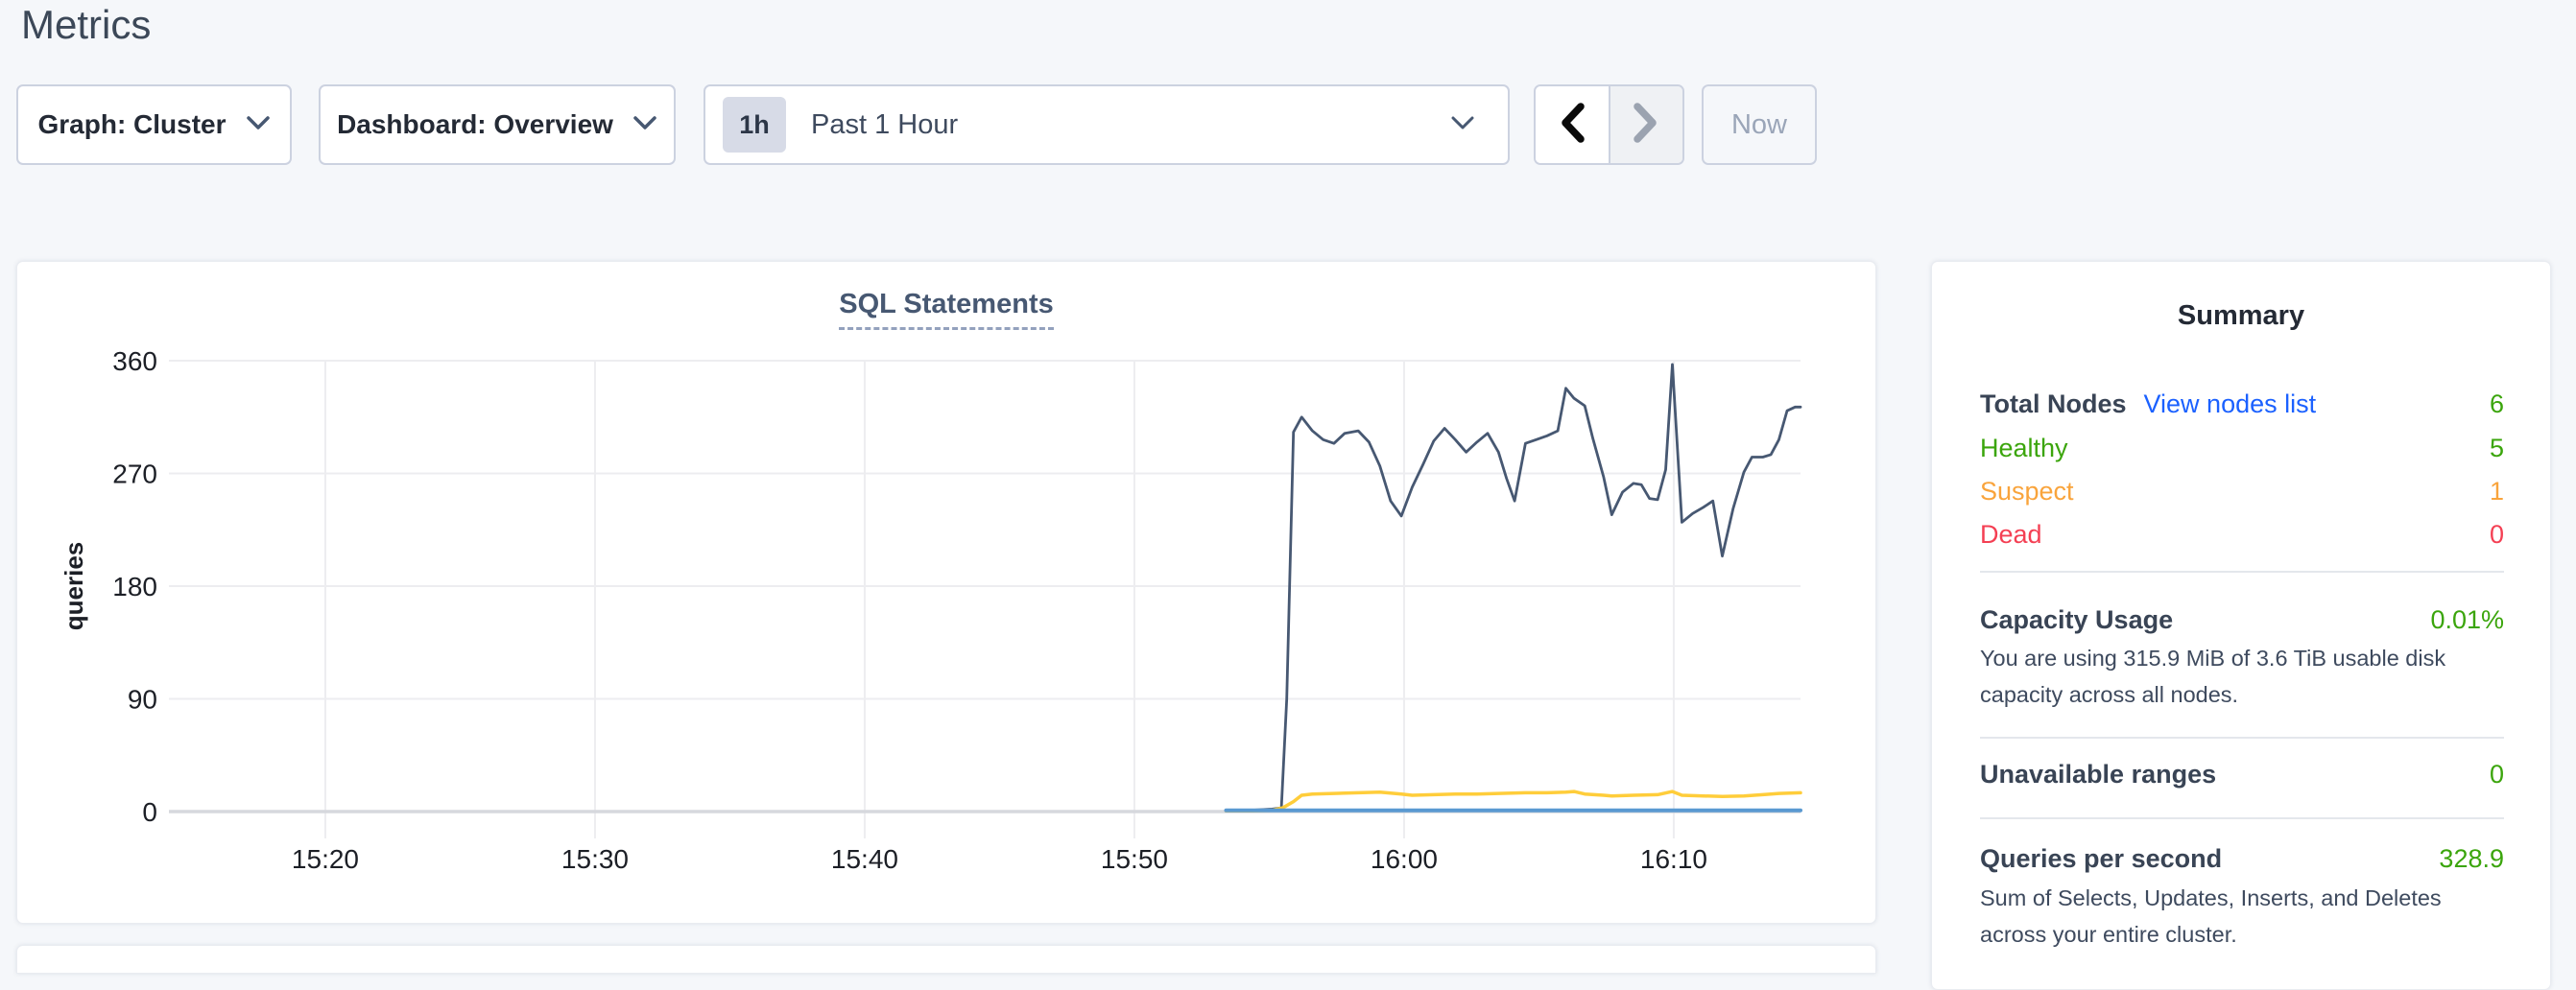  Describe the element at coordinates (142, 700) in the screenshot. I see `svg-text: 90` at that location.